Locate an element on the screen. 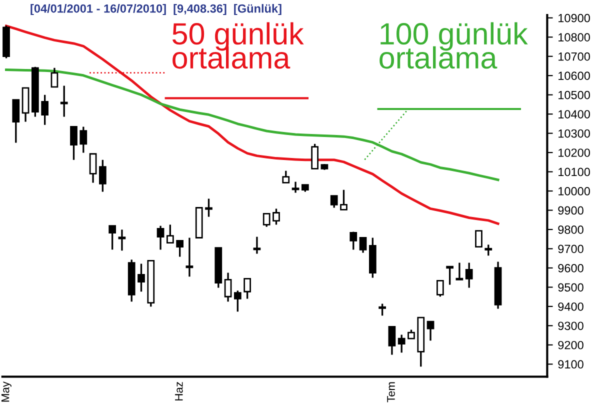 The width and height of the screenshot is (600, 405). series-label: 50 günlük ortalama is located at coordinates (238, 45).